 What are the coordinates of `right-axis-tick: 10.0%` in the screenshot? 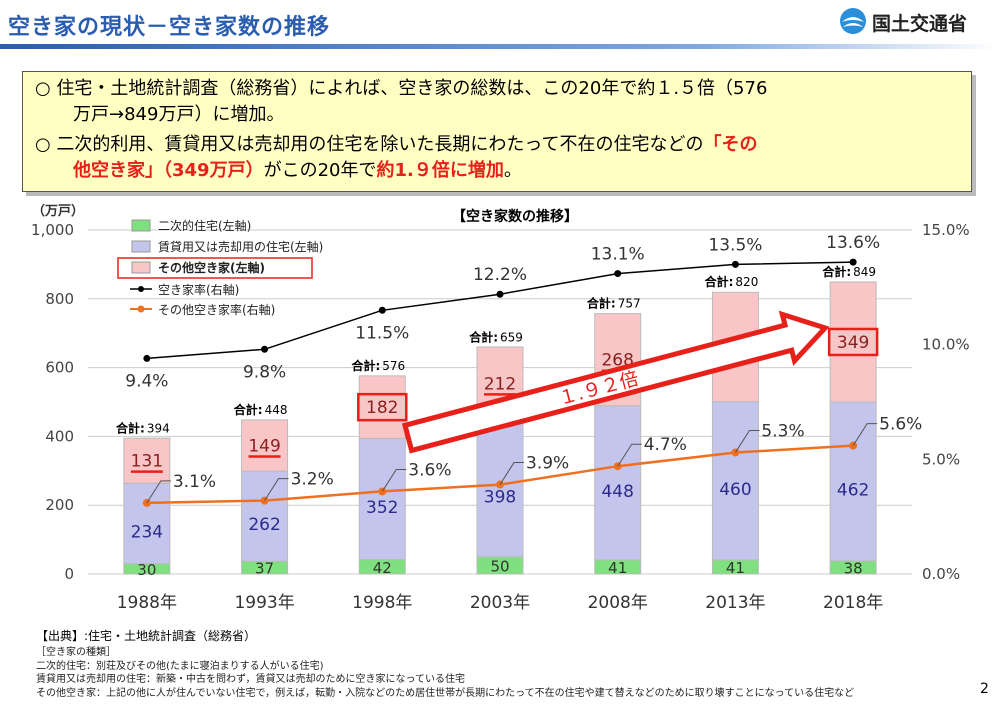 It's located at (946, 345).